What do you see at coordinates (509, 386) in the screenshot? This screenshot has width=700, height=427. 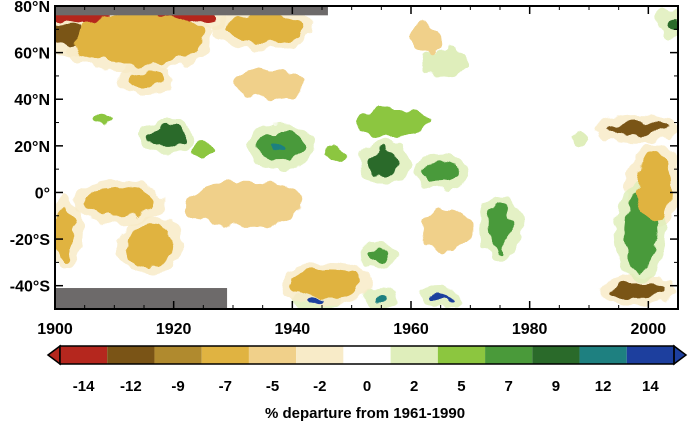 I see `colorbar-label: 7` at bounding box center [509, 386].